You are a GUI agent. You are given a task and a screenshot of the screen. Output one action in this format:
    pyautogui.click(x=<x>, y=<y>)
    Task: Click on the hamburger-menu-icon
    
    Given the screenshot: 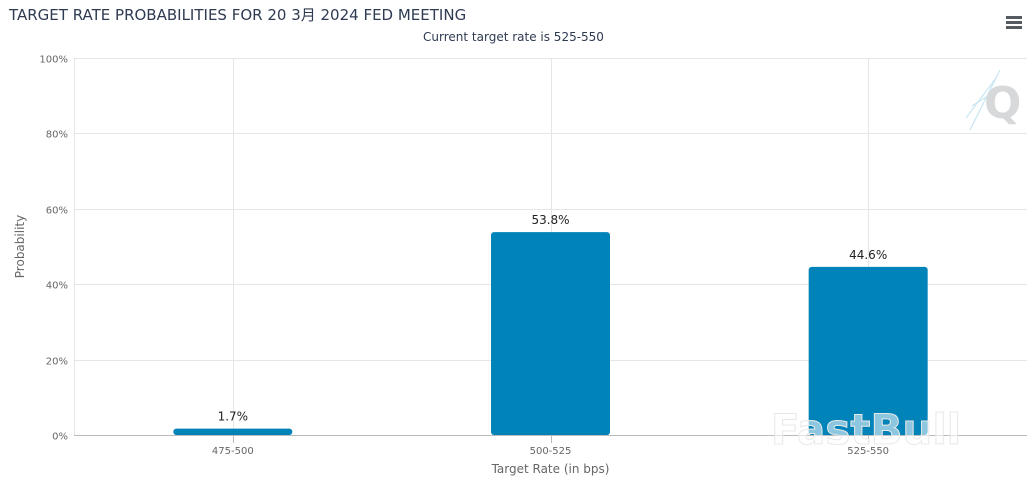 What is the action you would take?
    pyautogui.click(x=1014, y=22)
    